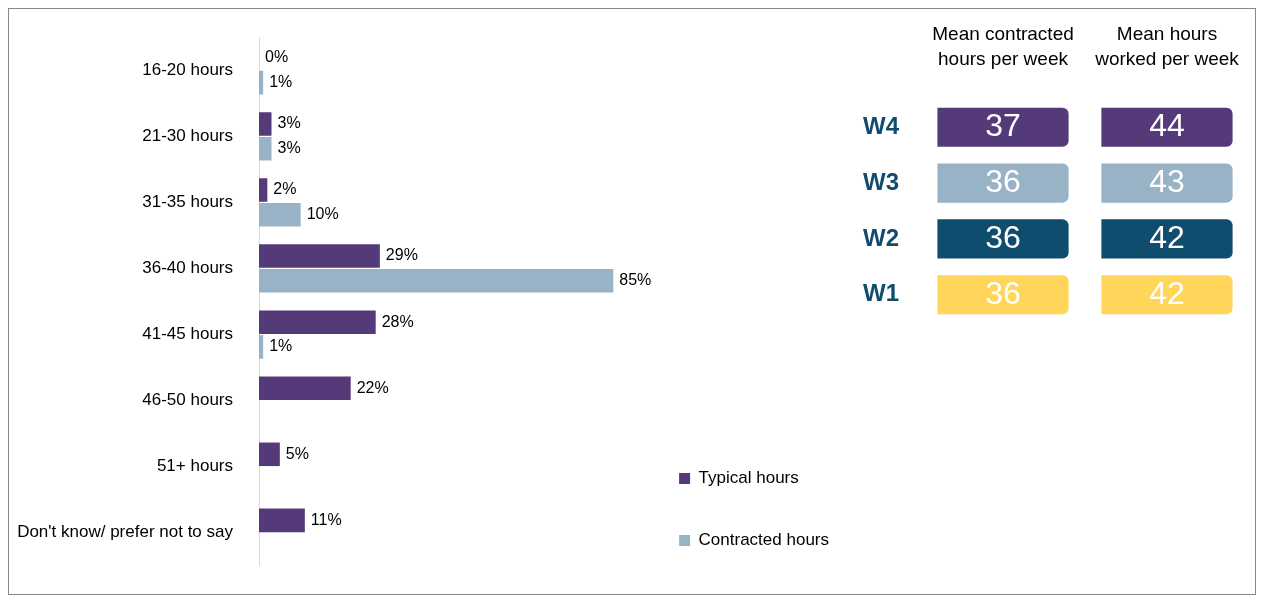 This screenshot has height=599, width=1264. Describe the element at coordinates (285, 189) in the screenshot. I see `data-label: 2%` at that location.